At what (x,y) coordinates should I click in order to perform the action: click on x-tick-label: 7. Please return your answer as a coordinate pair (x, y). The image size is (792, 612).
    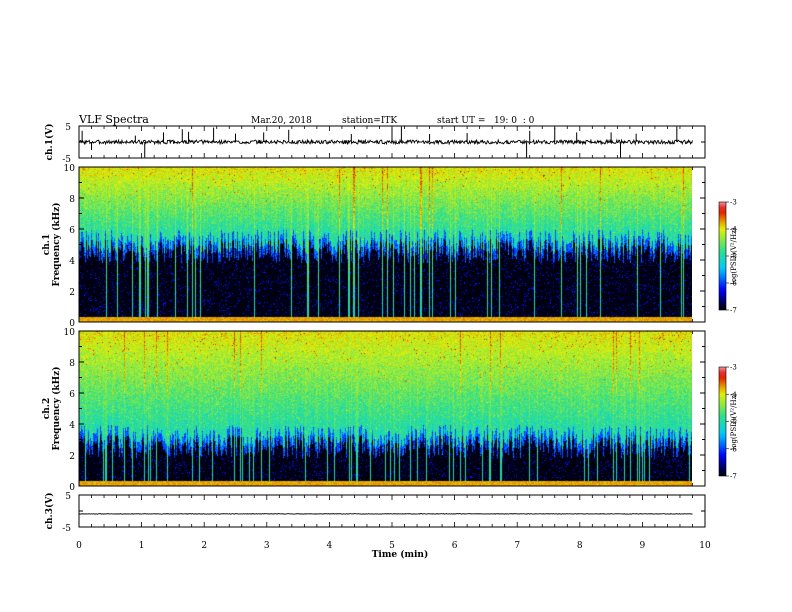
    Looking at the image, I should click on (517, 546).